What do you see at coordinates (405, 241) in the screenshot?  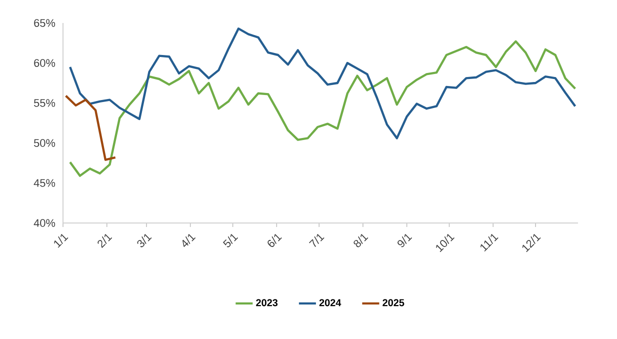 I see `x-tick-label: 9/1` at bounding box center [405, 241].